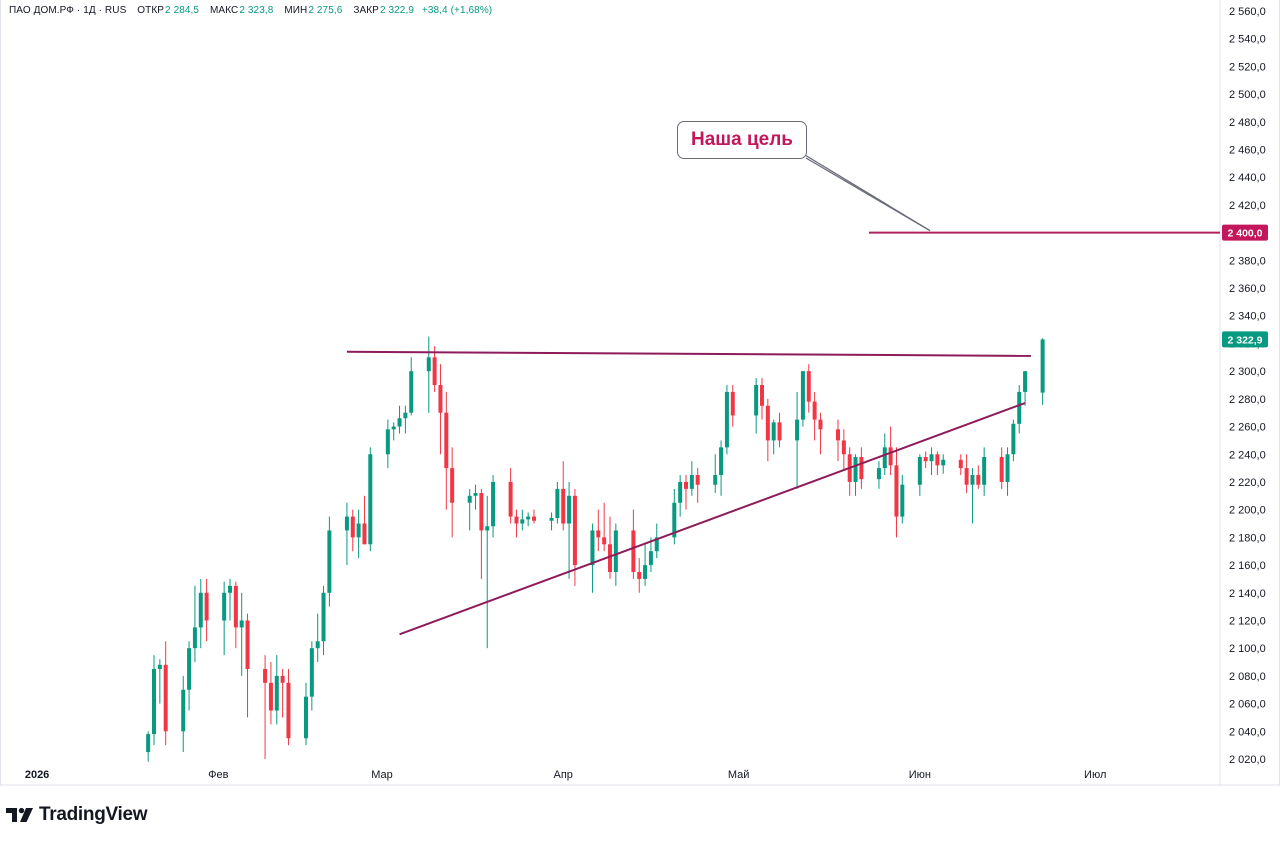 The width and height of the screenshot is (1280, 841). I want to click on price-tick-label: 2 260,0, so click(1247, 428).